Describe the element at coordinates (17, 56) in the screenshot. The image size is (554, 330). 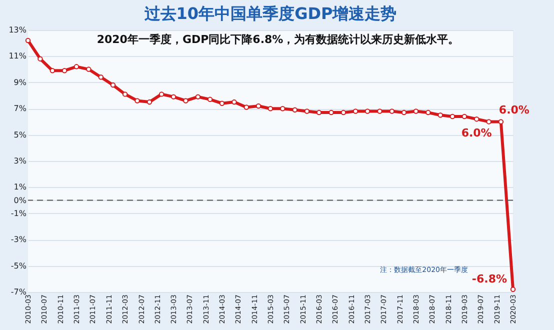
I see `y-tick-label: 11%` at that location.